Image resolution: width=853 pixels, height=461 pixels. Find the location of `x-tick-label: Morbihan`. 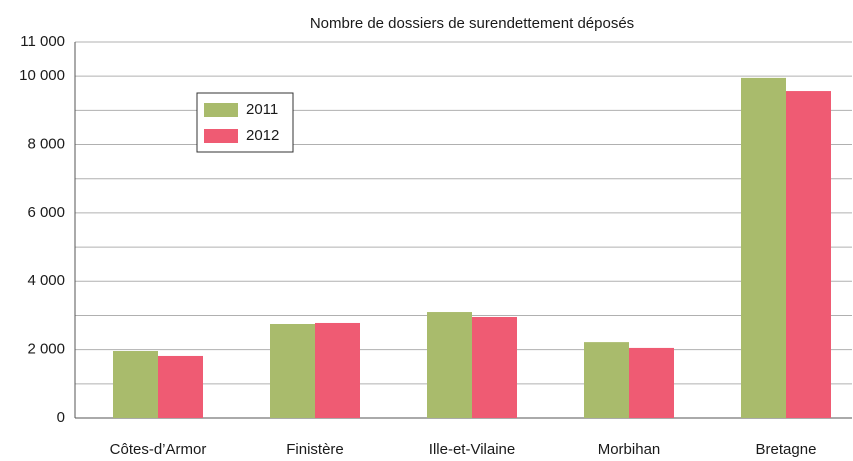

x-tick-label: Morbihan is located at coordinates (629, 449).